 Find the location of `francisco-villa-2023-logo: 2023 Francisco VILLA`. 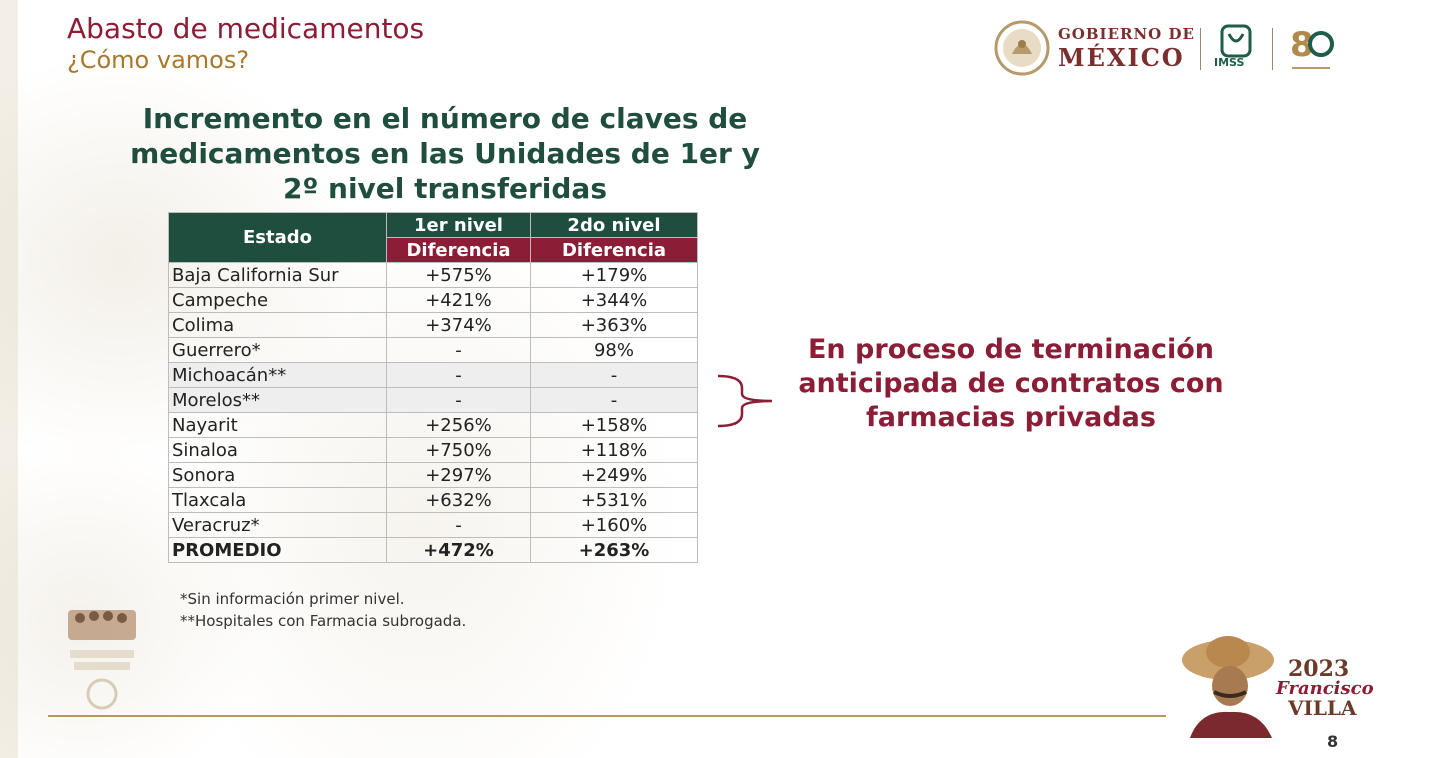

francisco-villa-2023-logo: 2023 Francisco VILLA is located at coordinates (1277, 686).